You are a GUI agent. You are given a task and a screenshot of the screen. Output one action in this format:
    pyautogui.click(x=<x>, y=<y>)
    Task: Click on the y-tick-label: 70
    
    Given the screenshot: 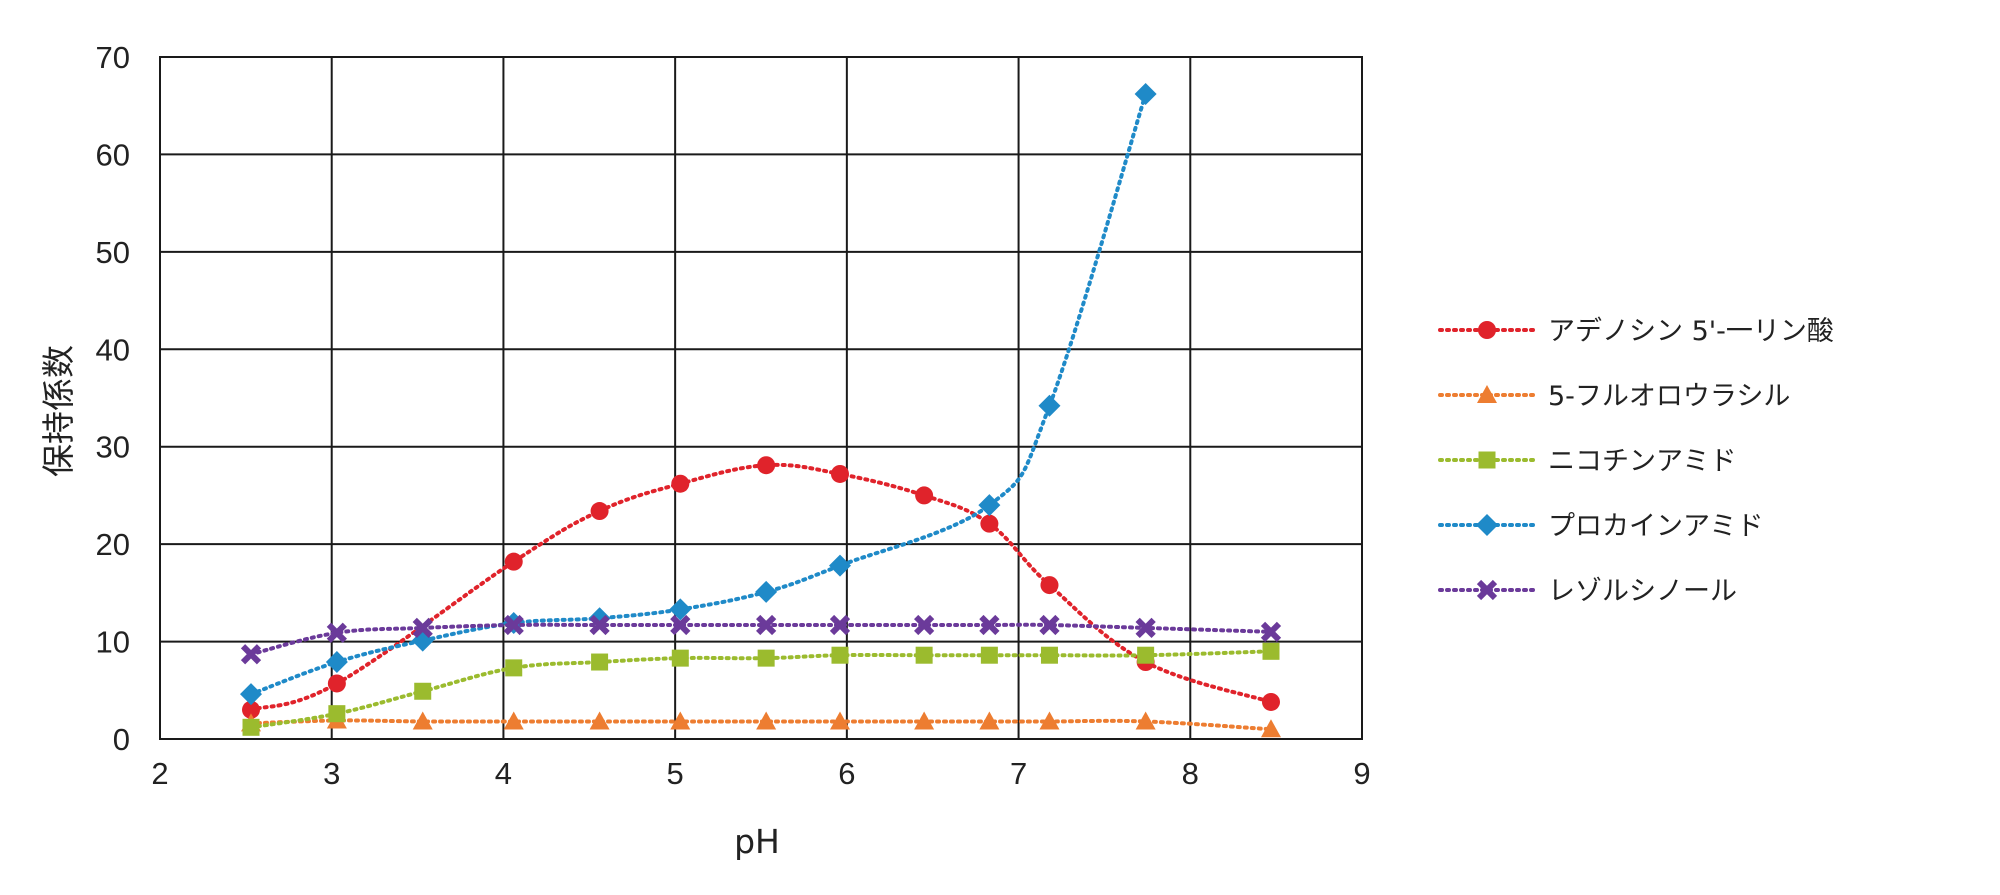 What is the action you would take?
    pyautogui.click(x=113, y=57)
    